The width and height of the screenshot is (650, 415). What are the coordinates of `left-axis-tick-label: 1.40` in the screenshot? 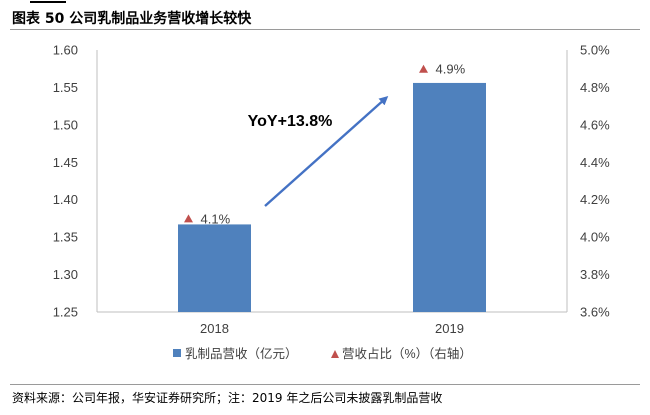 It's located at (65, 199).